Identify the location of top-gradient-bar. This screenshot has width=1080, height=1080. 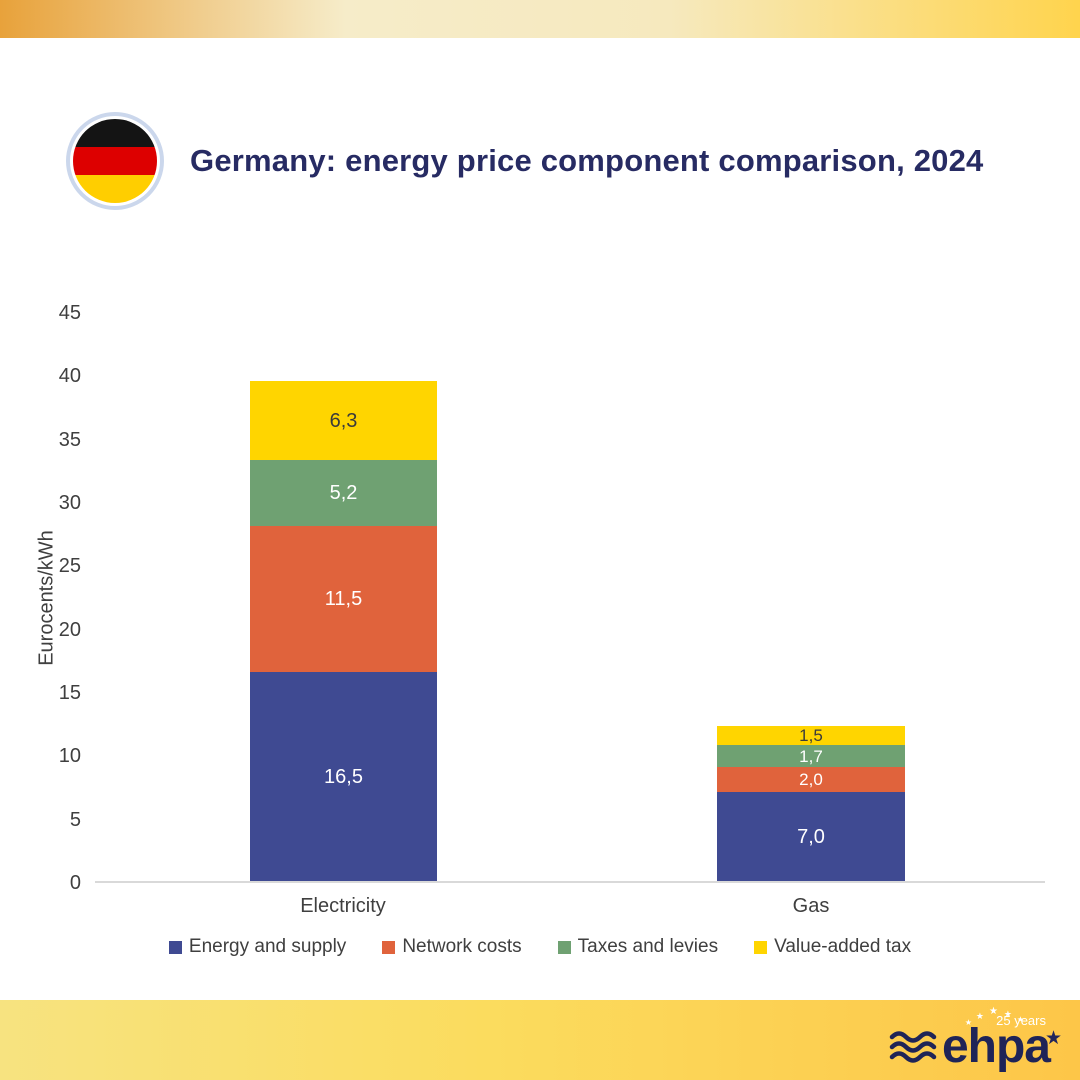
(540, 19).